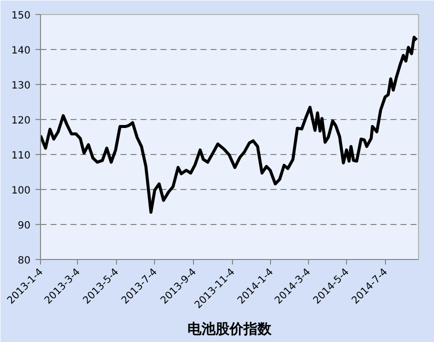  I want to click on y-tick-label: 130, so click(21, 86).